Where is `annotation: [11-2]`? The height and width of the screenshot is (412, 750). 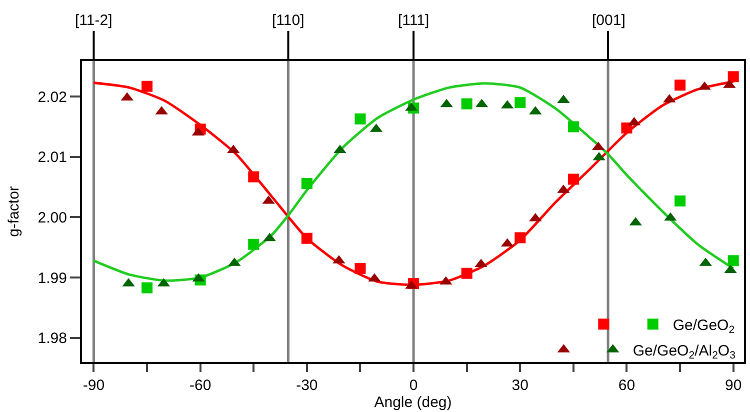 annotation: [11-2] is located at coordinates (93, 20).